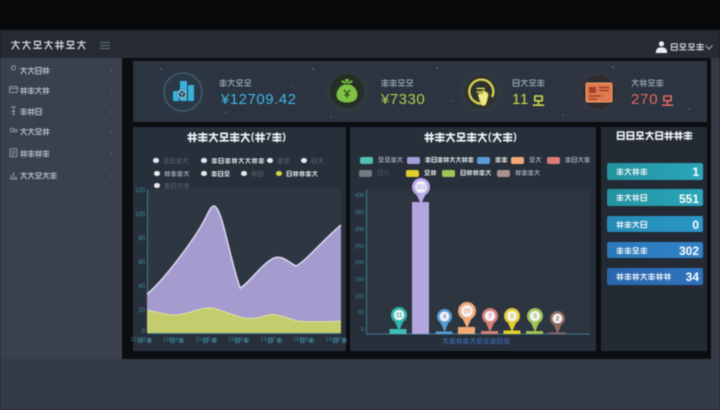 This screenshot has height=410, width=720. I want to click on svg-text: 4, so click(445, 317).